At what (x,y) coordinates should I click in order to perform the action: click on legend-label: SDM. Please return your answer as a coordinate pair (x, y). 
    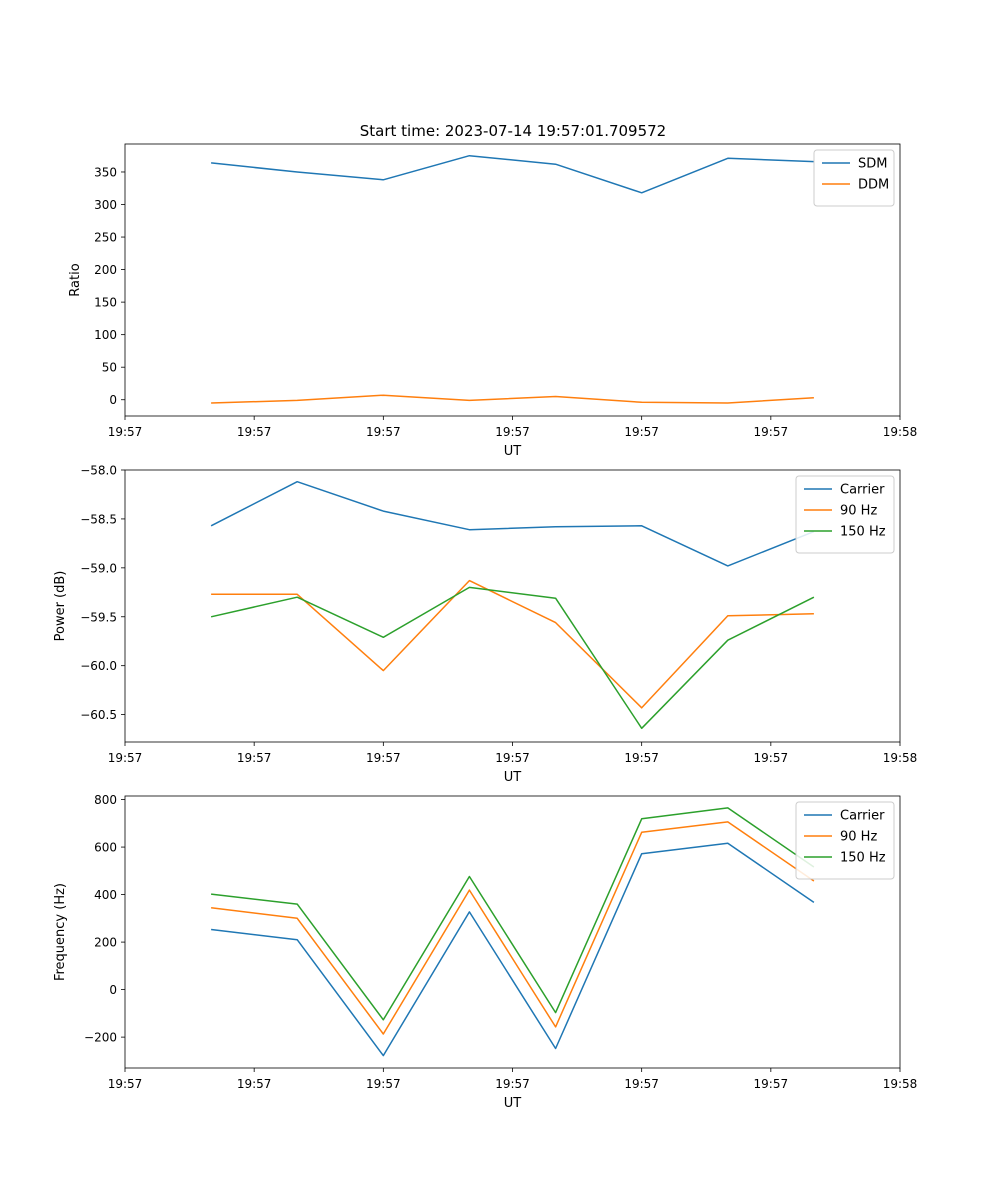
    Looking at the image, I should click on (872, 164).